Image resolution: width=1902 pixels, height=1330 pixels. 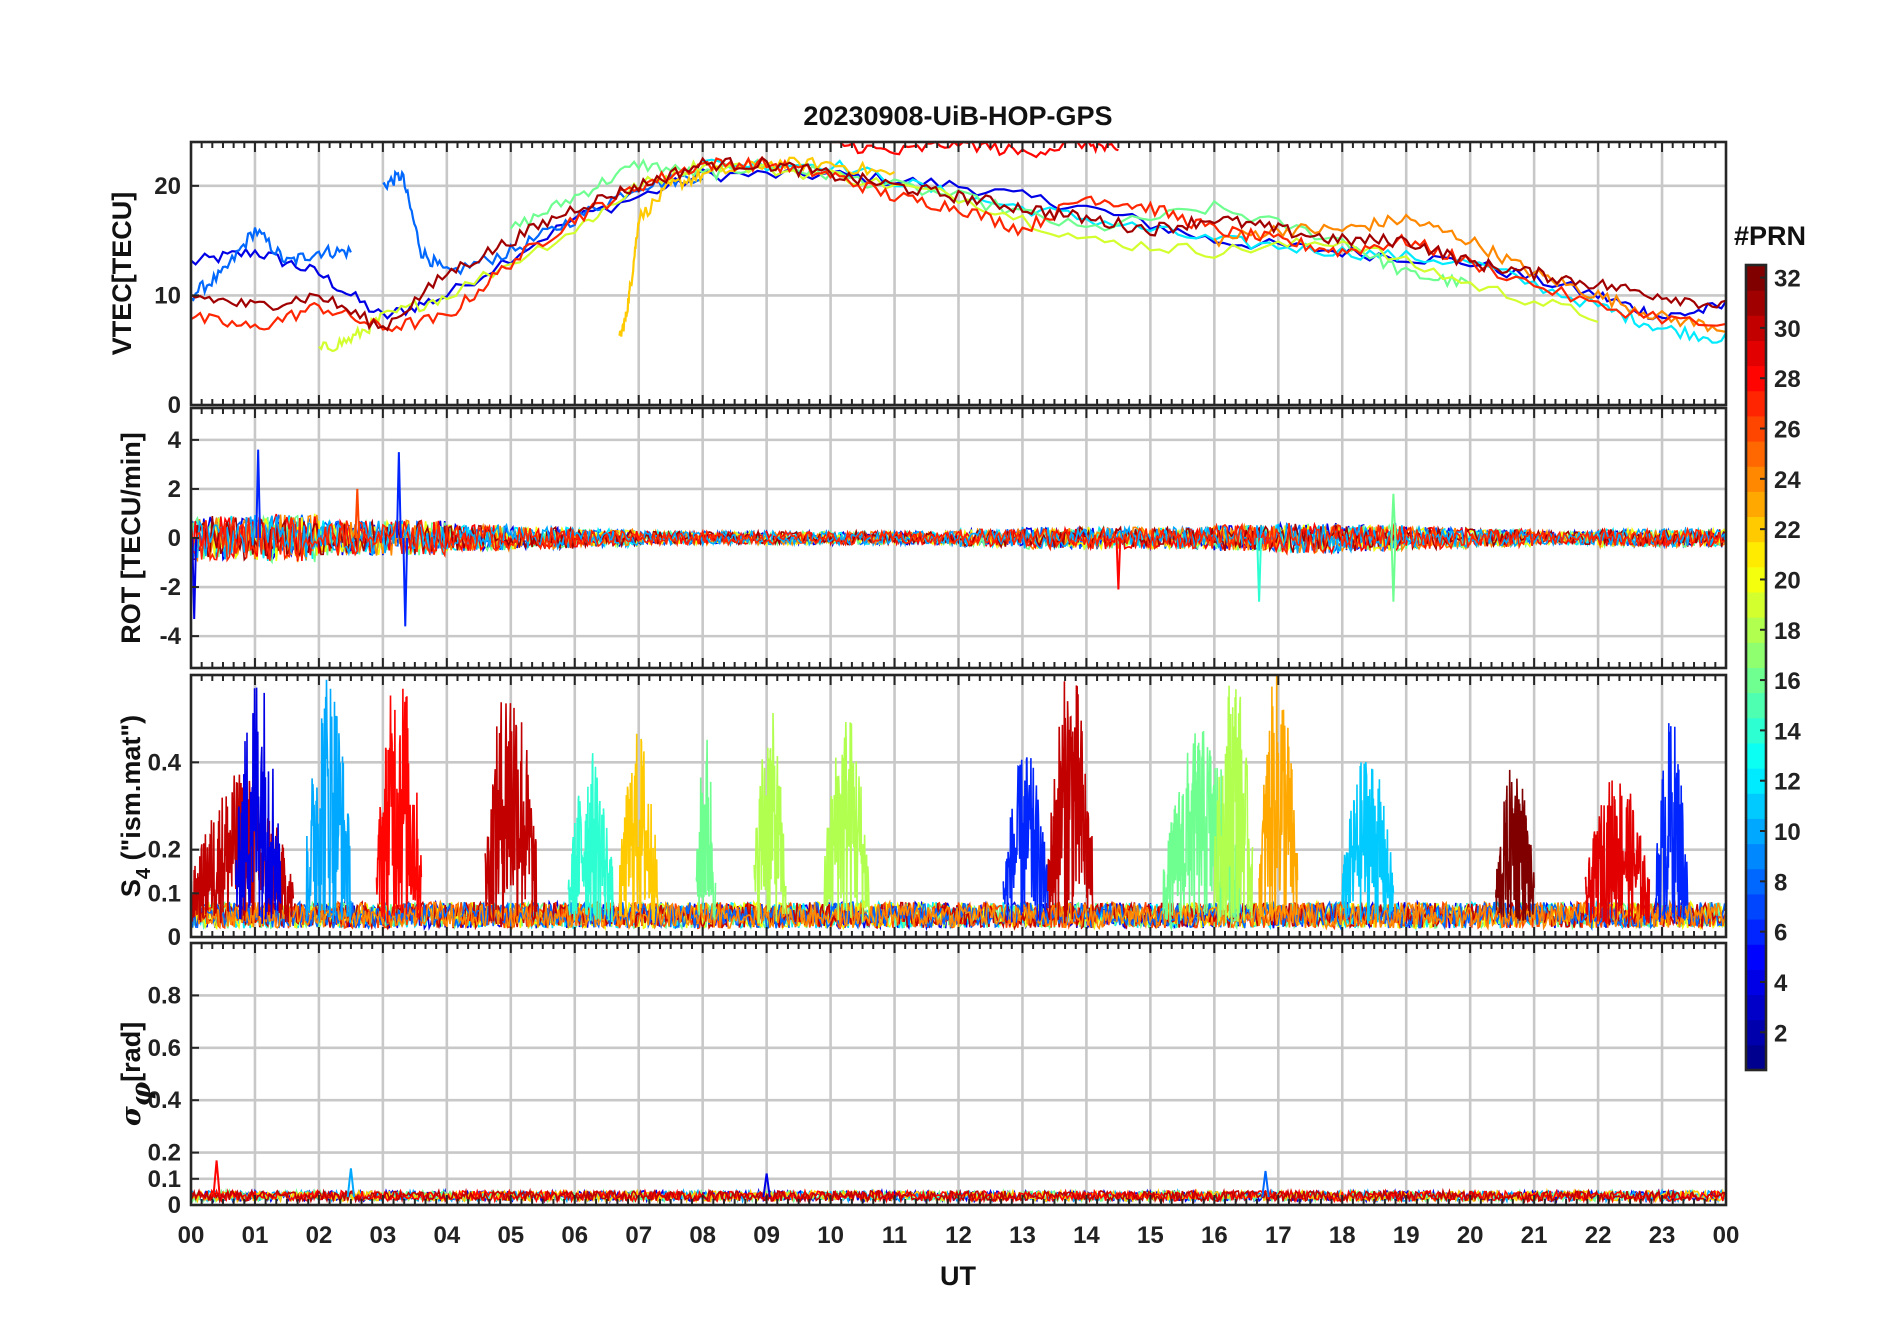 I want to click on colorbar-tick-label: 10, so click(x=1787, y=832).